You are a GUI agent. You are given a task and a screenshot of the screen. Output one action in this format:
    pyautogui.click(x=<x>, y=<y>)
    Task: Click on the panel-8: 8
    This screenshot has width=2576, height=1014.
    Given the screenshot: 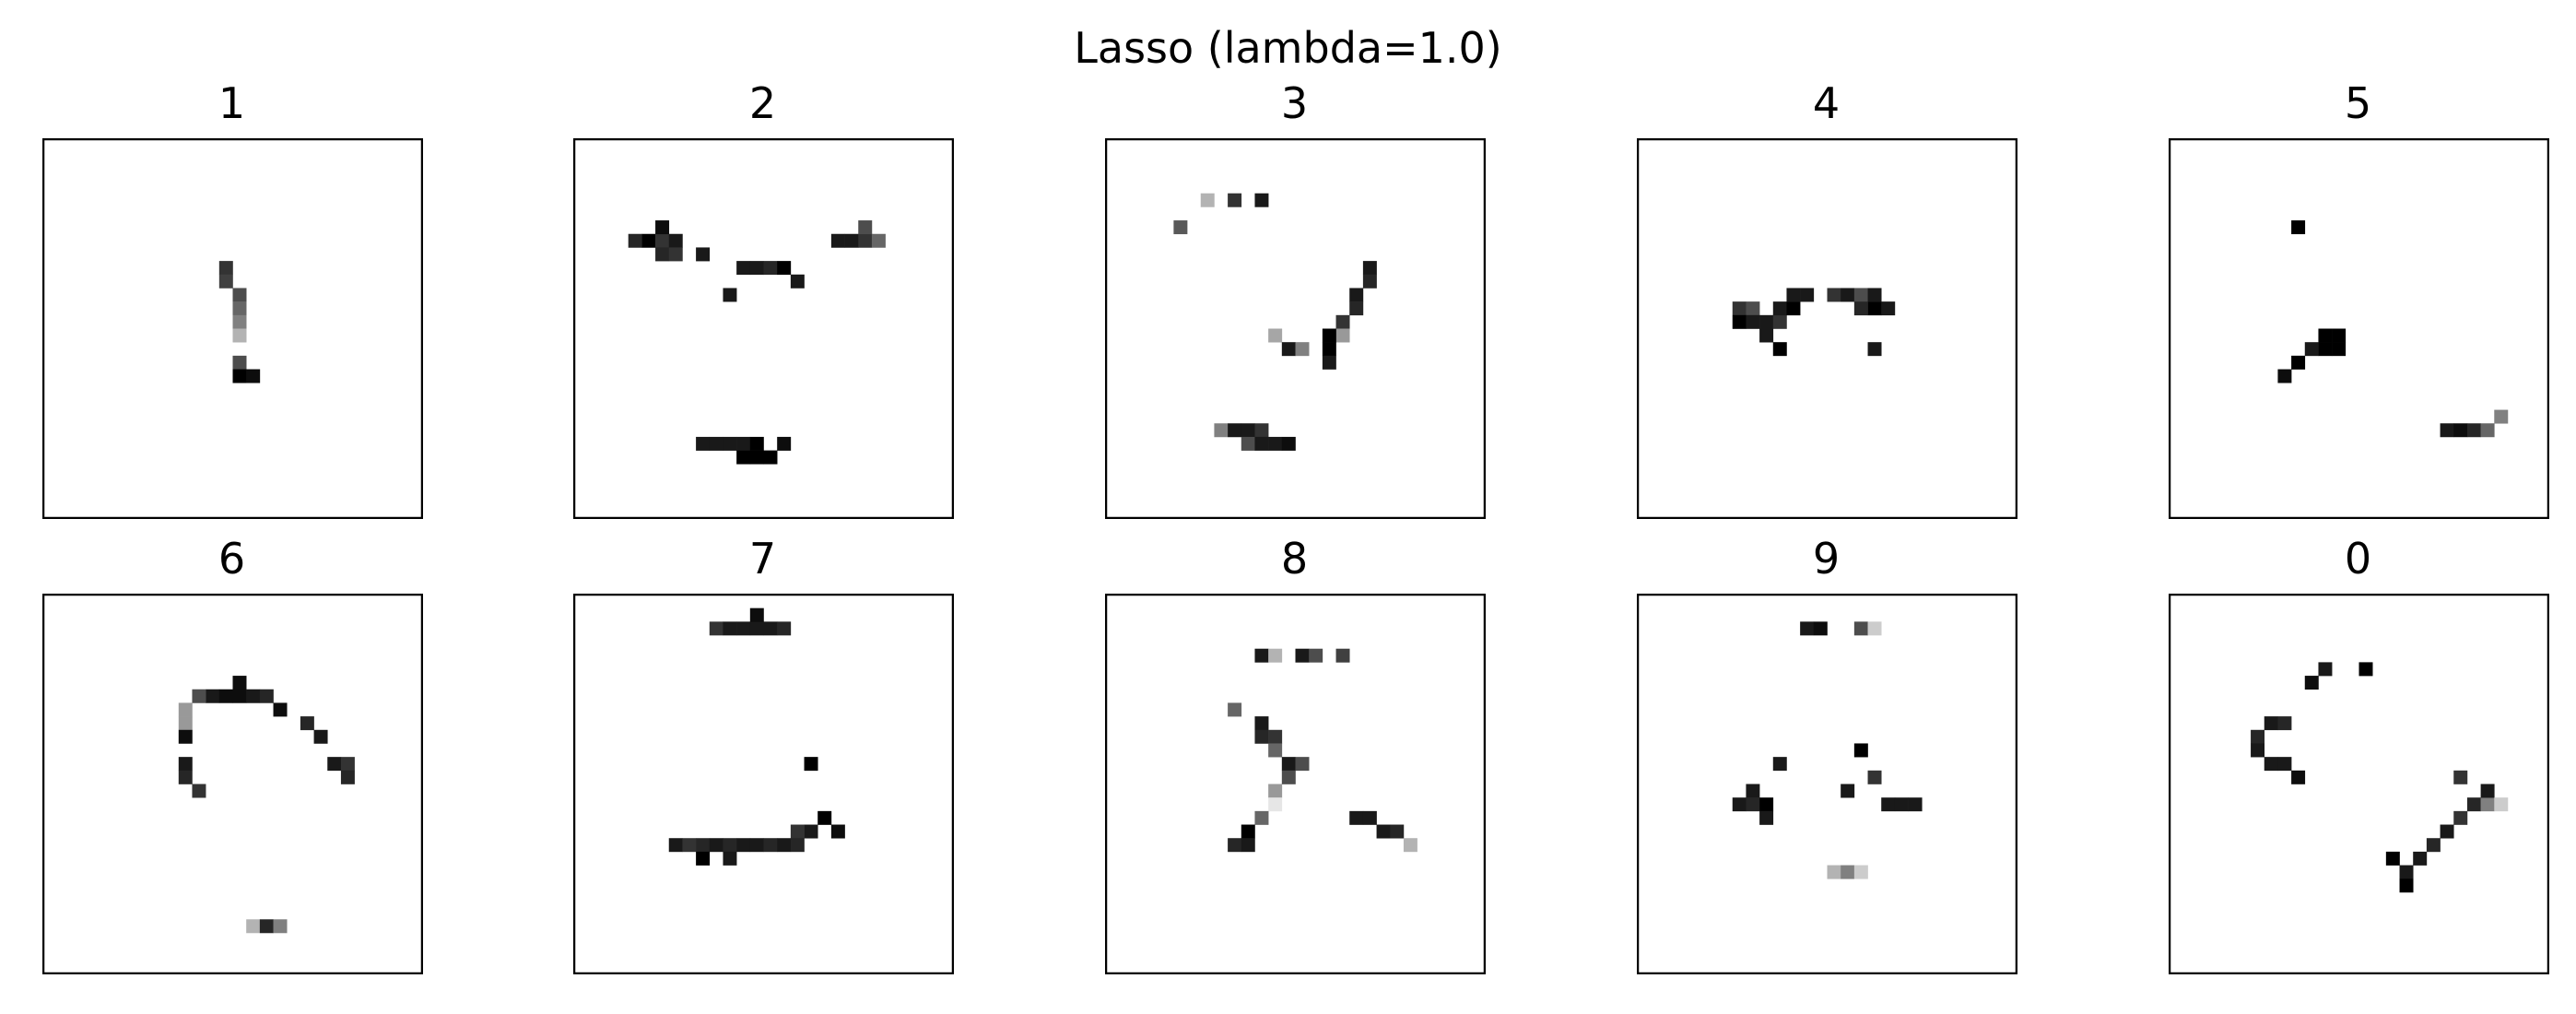 What is the action you would take?
    pyautogui.click(x=1295, y=753)
    